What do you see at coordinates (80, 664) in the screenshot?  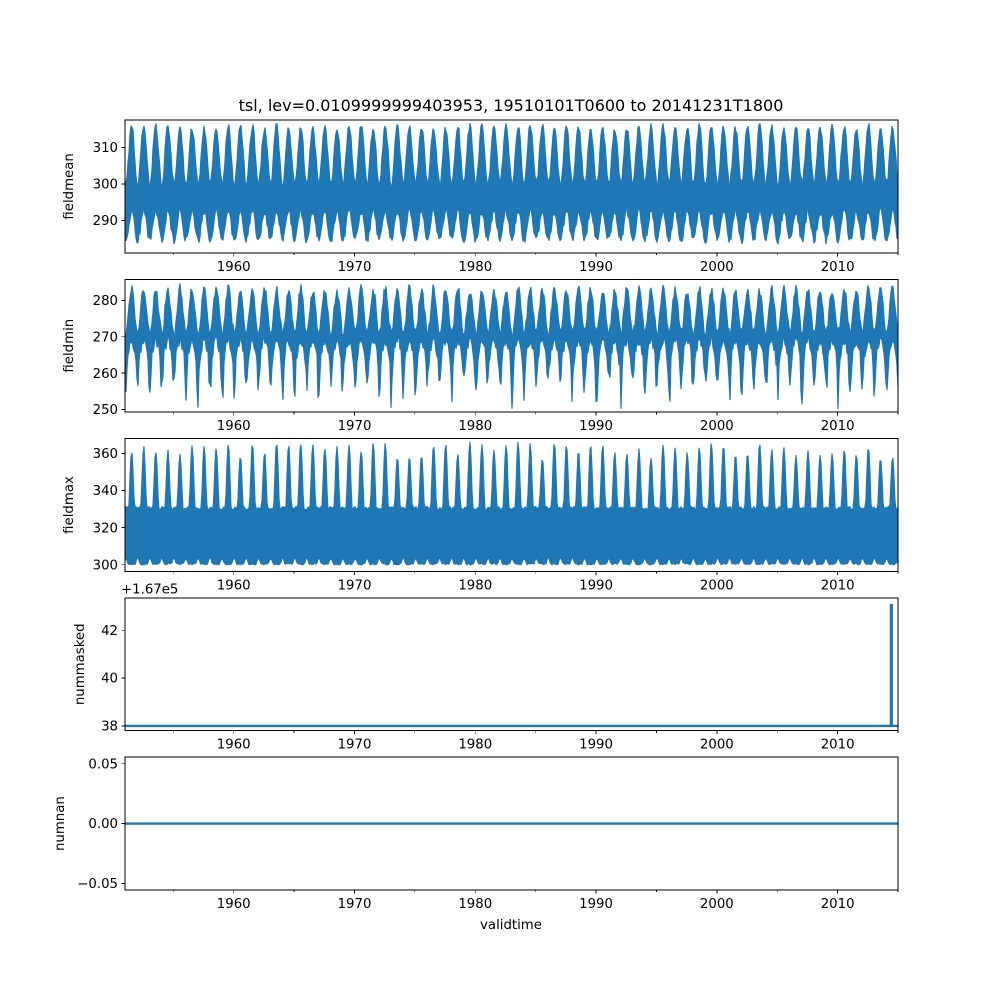 I see `y-axis-title-nummasked: nummasked` at bounding box center [80, 664].